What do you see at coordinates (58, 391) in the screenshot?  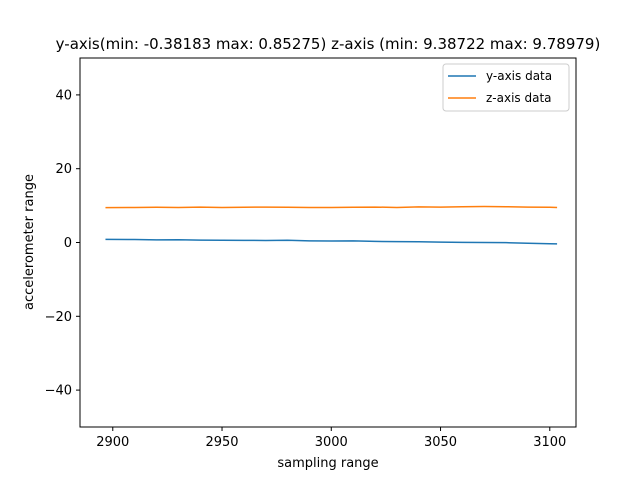 I see `y-tick-label: −40` at bounding box center [58, 391].